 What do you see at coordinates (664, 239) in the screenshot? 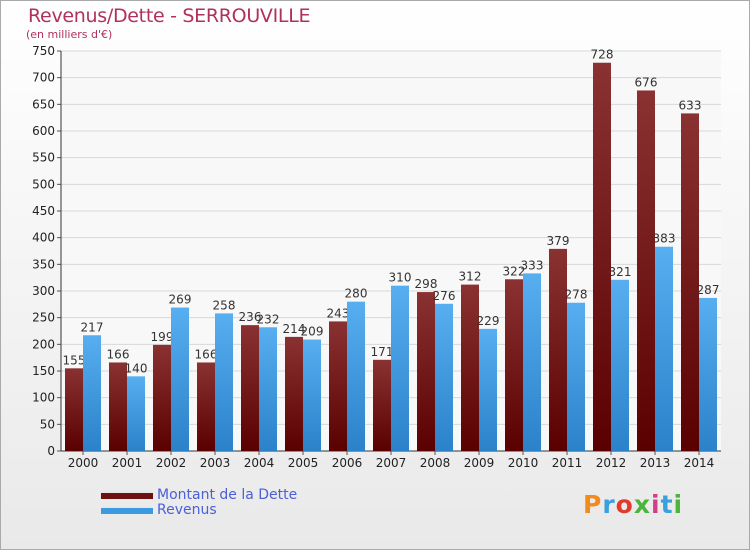
I see `data-label-revenus: 383` at bounding box center [664, 239].